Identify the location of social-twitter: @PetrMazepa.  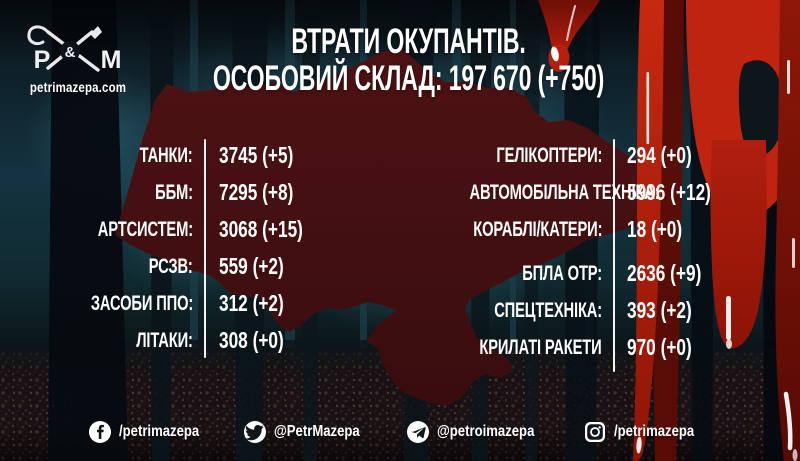
(311, 432).